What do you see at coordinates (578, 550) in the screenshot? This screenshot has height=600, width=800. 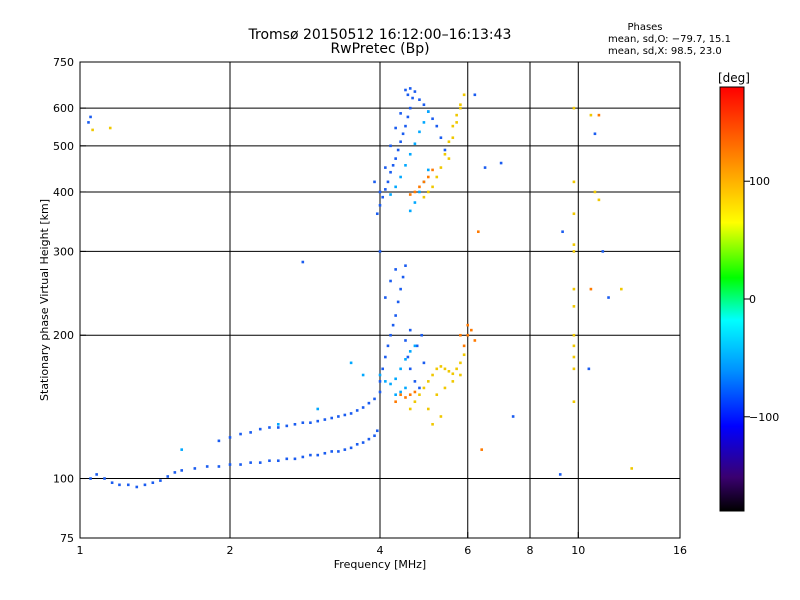 I see `x-tick-label: 10` at bounding box center [578, 550].